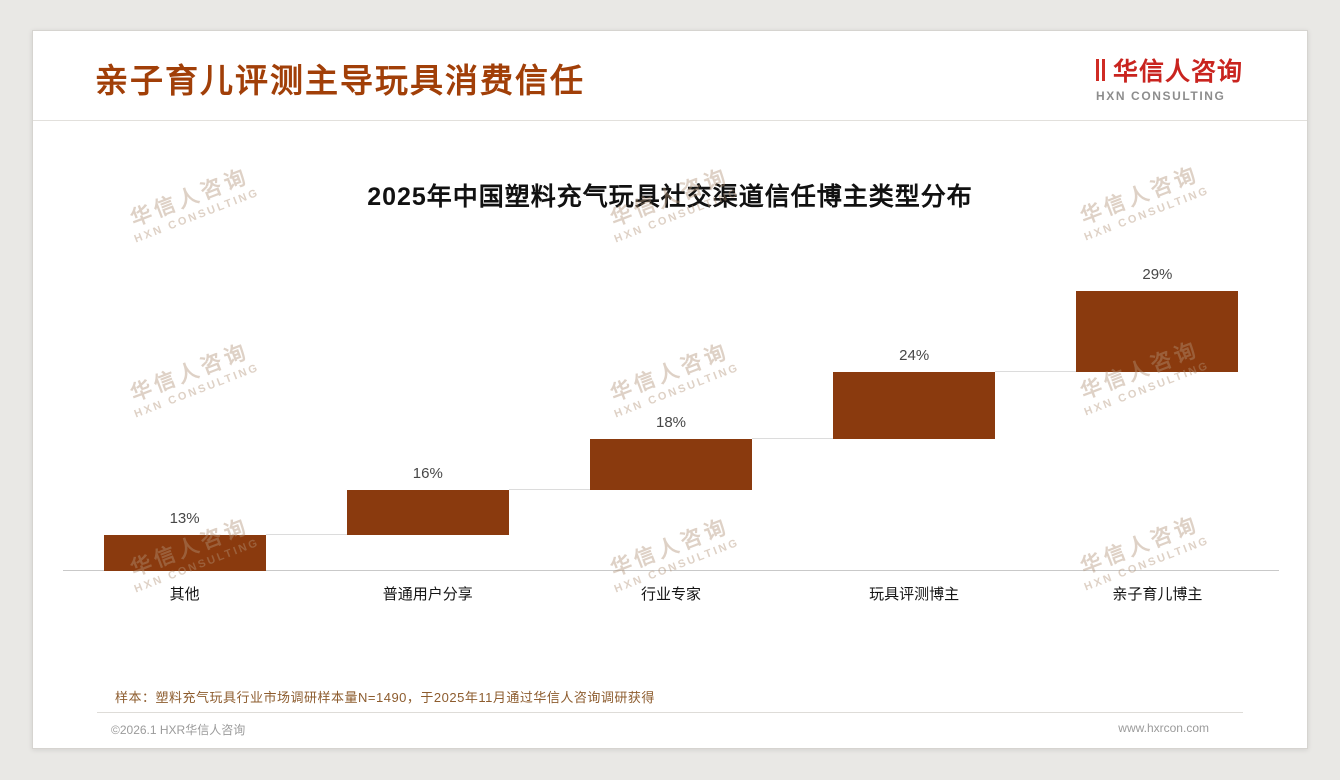 This screenshot has height=780, width=1340. What do you see at coordinates (671, 570) in the screenshot?
I see `chart-baseline` at bounding box center [671, 570].